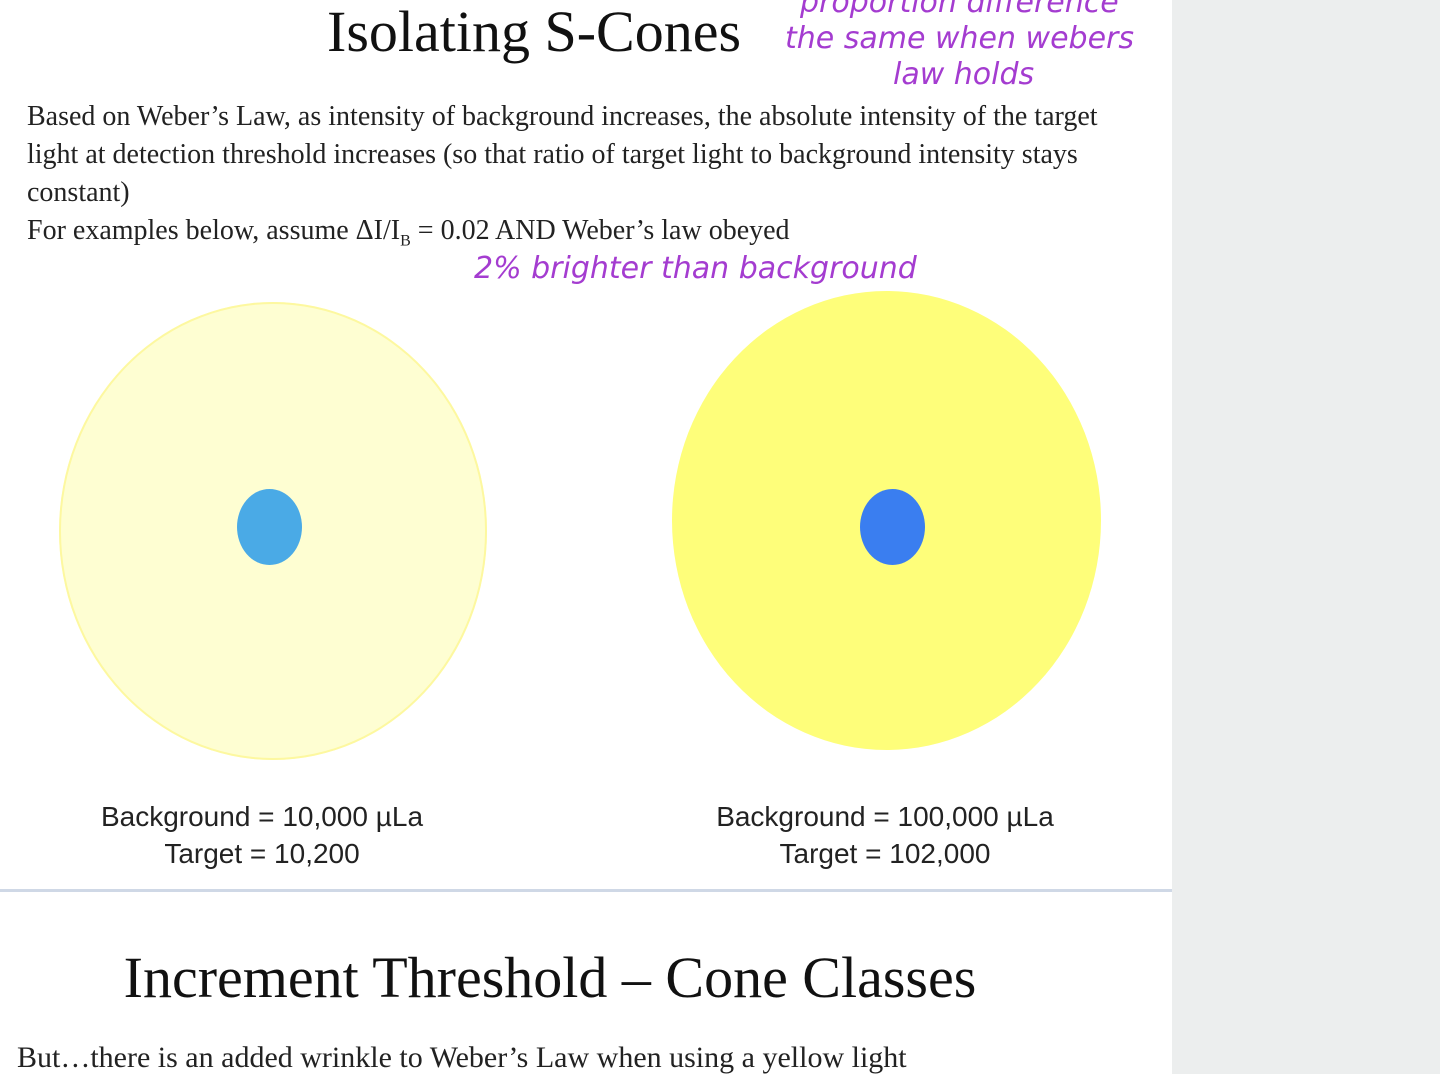  I want to click on left-target-value: Target = 10,200, so click(262, 853).